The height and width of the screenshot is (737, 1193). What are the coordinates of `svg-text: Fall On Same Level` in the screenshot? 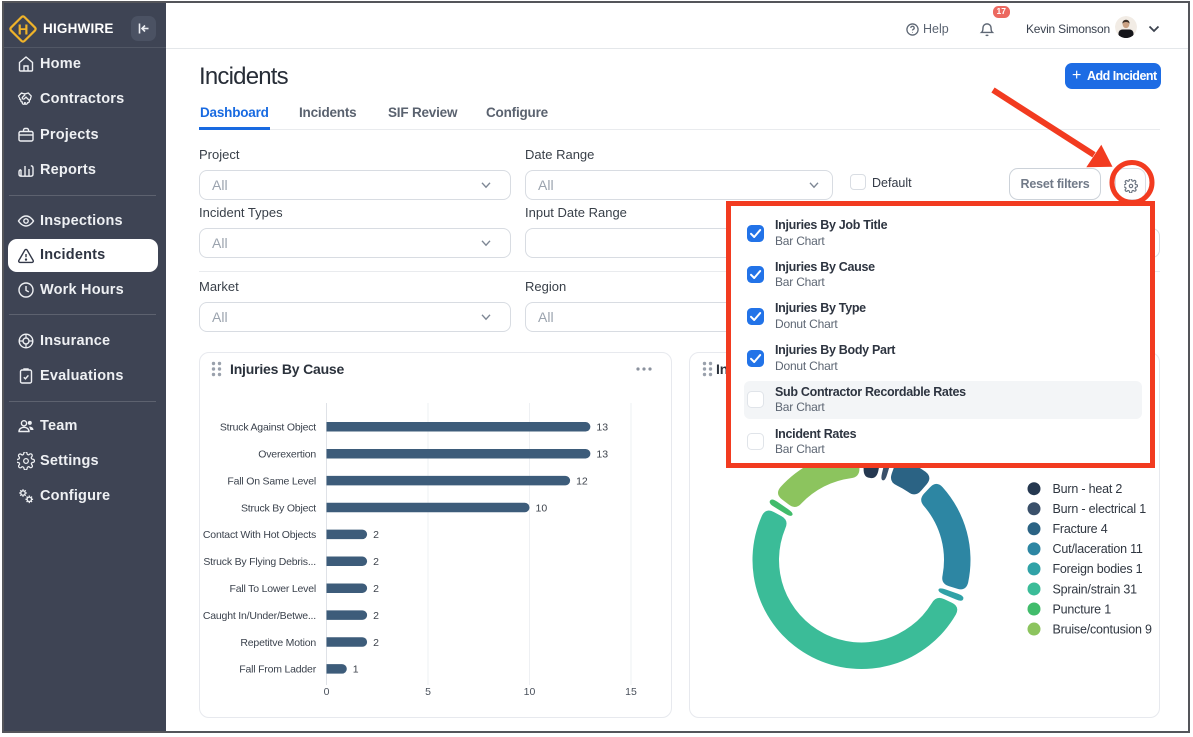 It's located at (271, 481).